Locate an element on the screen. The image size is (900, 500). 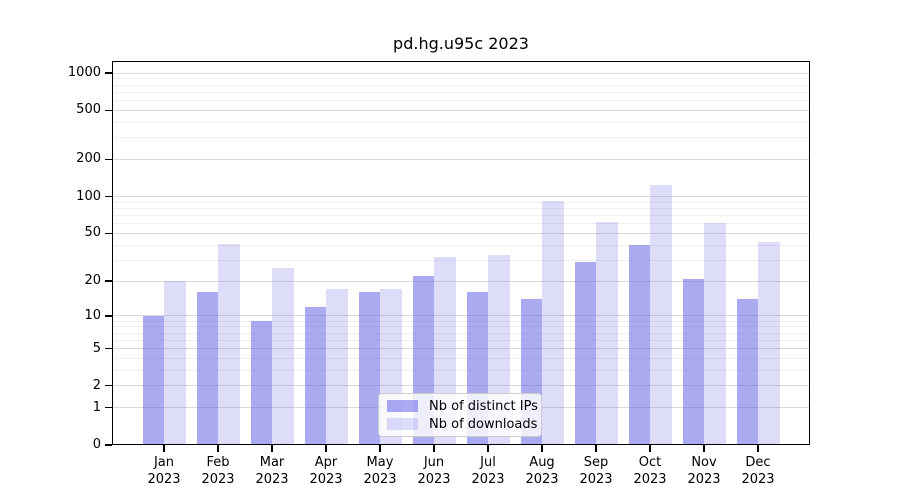
legend-swatch-distinct-ips is located at coordinates (402, 406).